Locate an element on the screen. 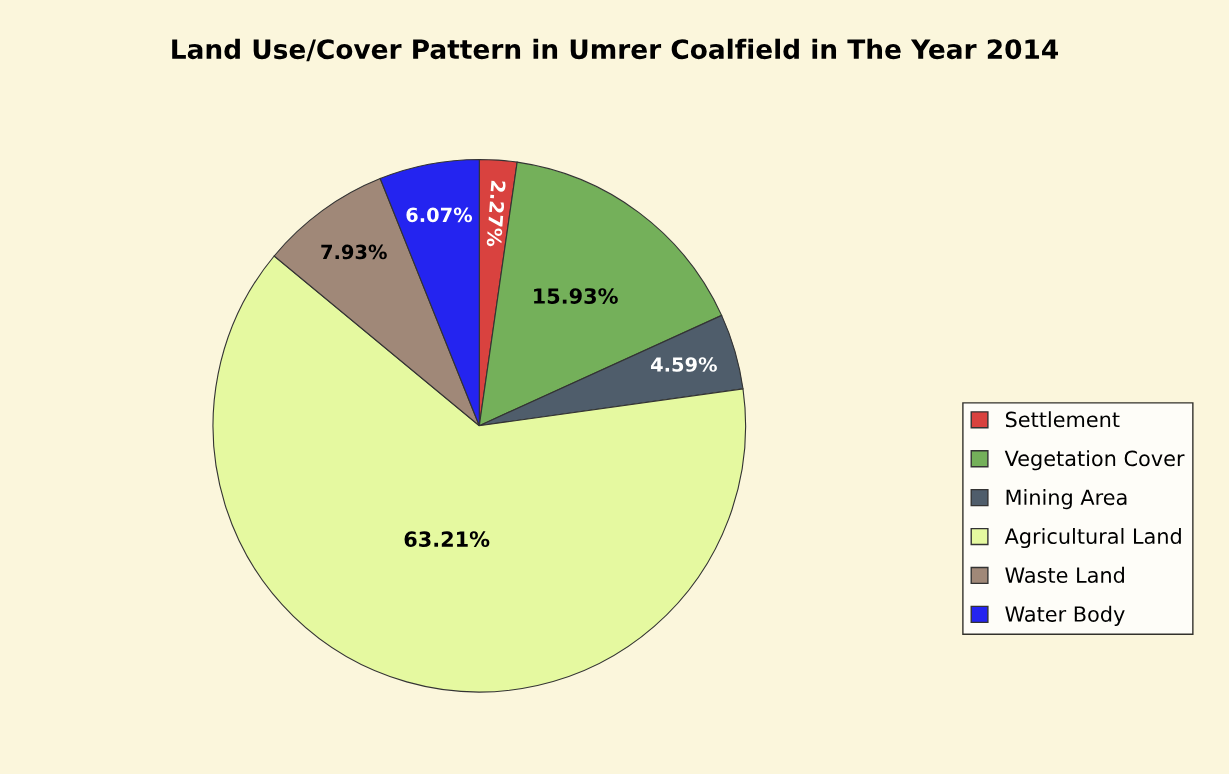 This screenshot has width=1229, height=774. data-label: 15.93% is located at coordinates (576, 296).